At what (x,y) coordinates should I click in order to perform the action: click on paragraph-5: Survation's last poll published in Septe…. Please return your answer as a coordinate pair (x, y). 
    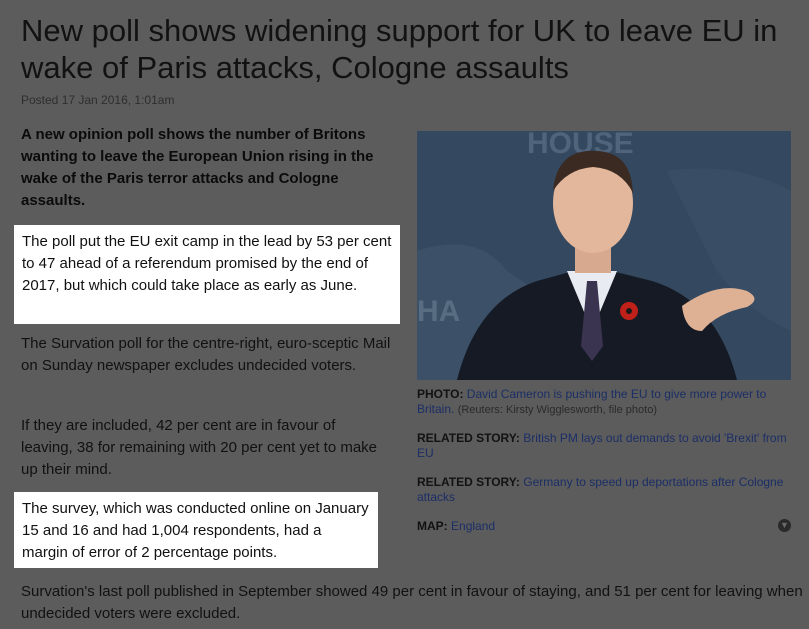
    Looking at the image, I should click on (412, 602).